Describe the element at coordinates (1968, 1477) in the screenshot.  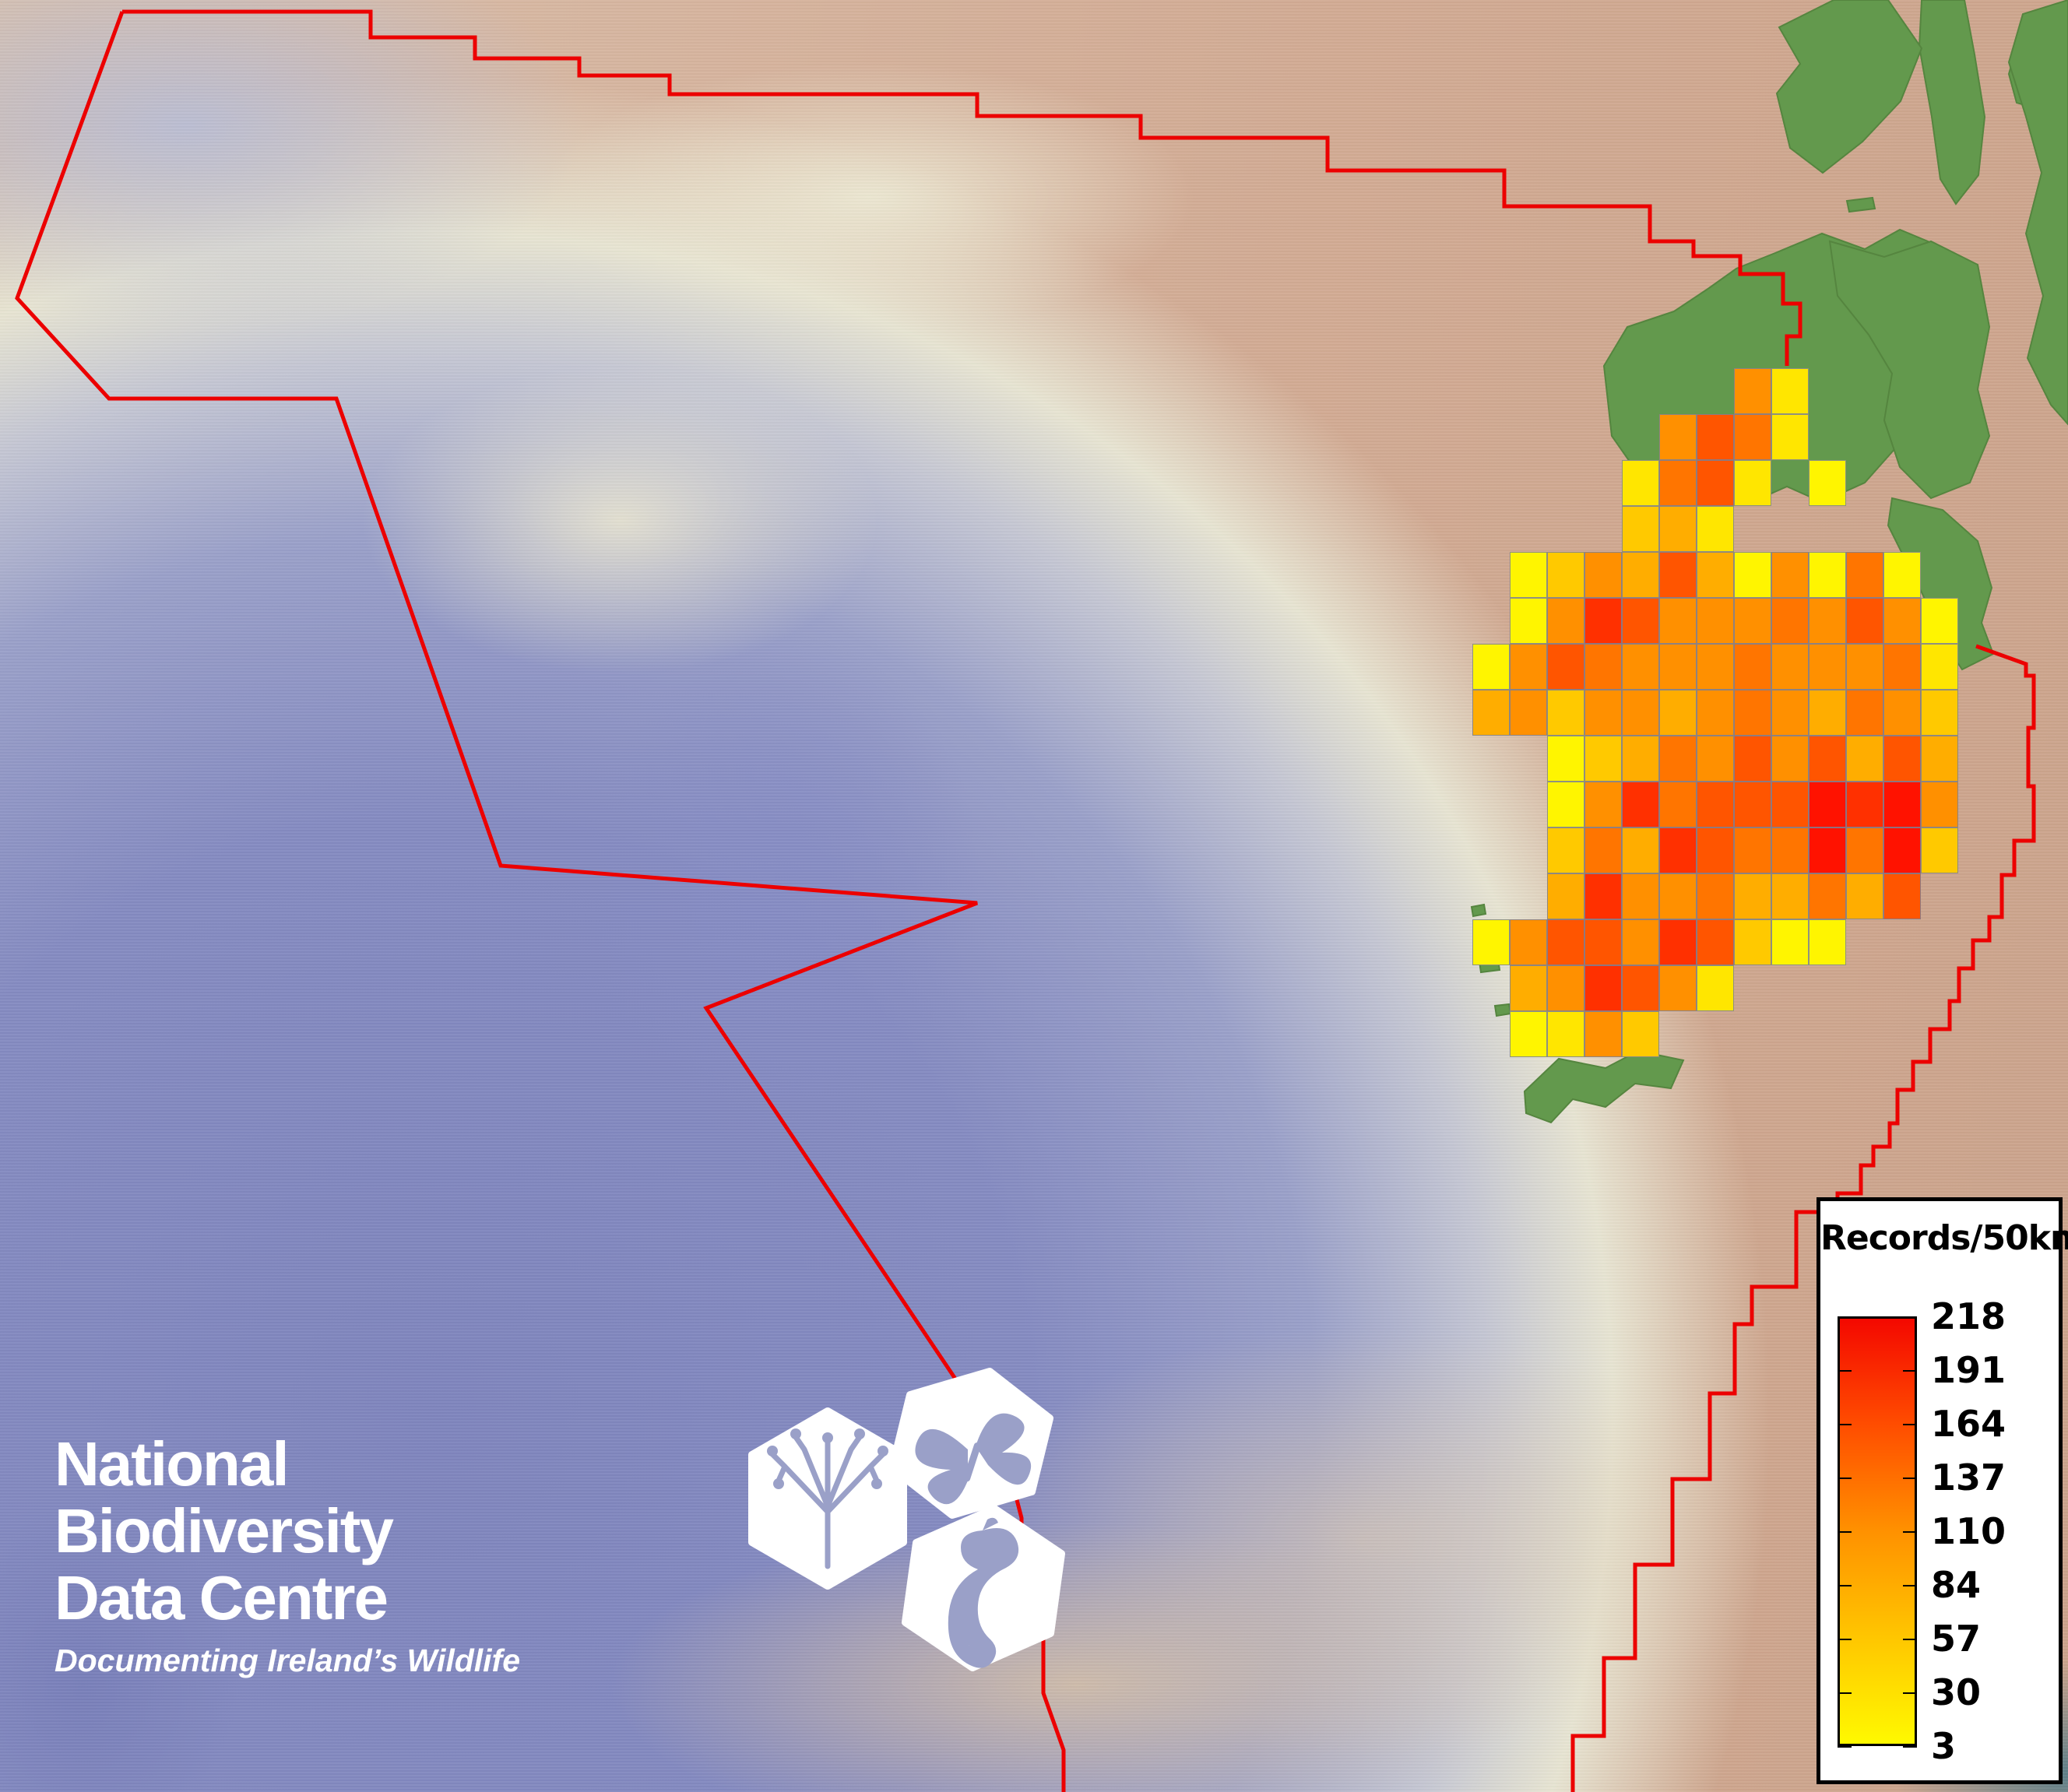
I see `legend-value-label: 137` at that location.